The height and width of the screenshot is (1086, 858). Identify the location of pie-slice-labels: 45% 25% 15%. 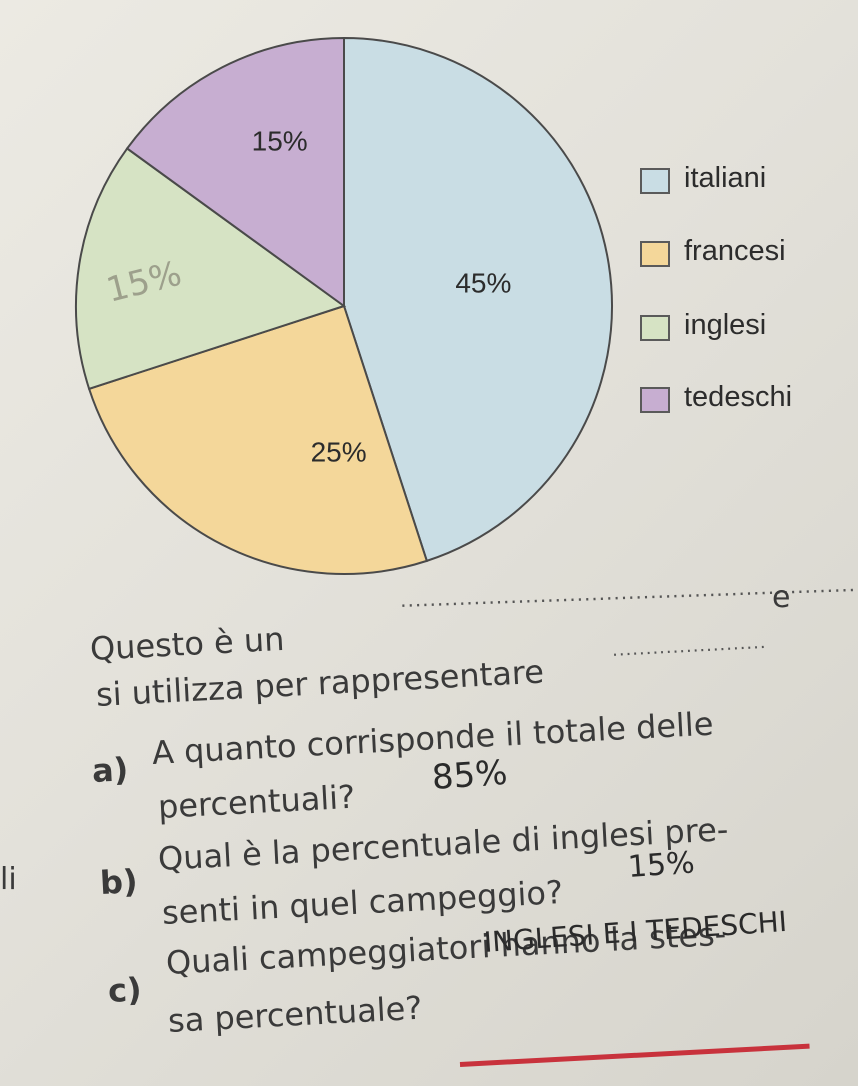
(382, 297).